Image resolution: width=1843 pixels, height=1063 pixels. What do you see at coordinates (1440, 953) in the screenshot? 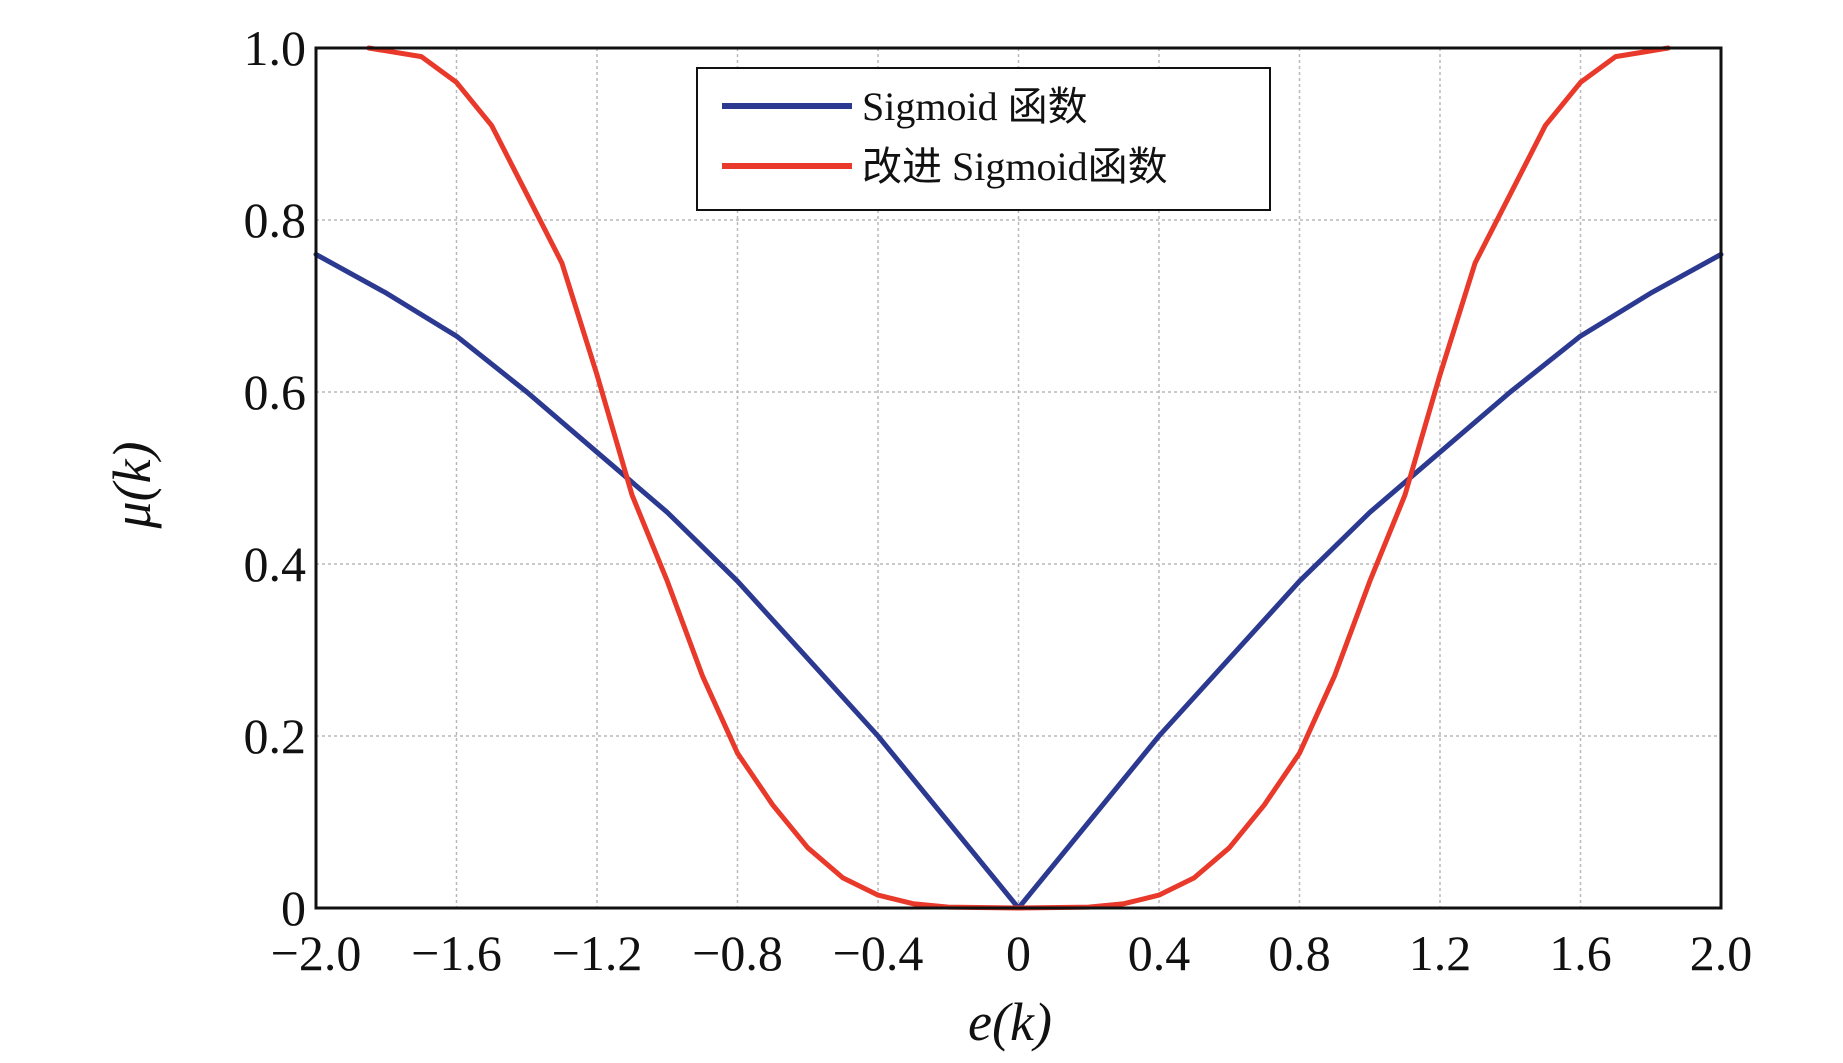
I see `x-tick-label: 1.2` at bounding box center [1440, 953].